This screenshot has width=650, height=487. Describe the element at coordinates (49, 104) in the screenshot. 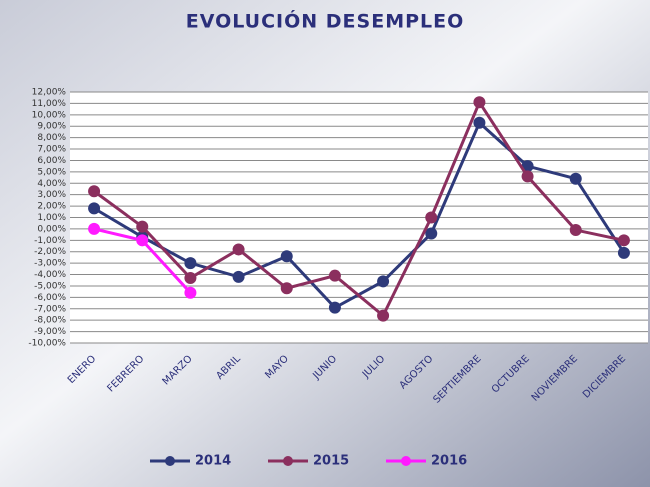

I see `y-tick-label: 11,00%` at that location.